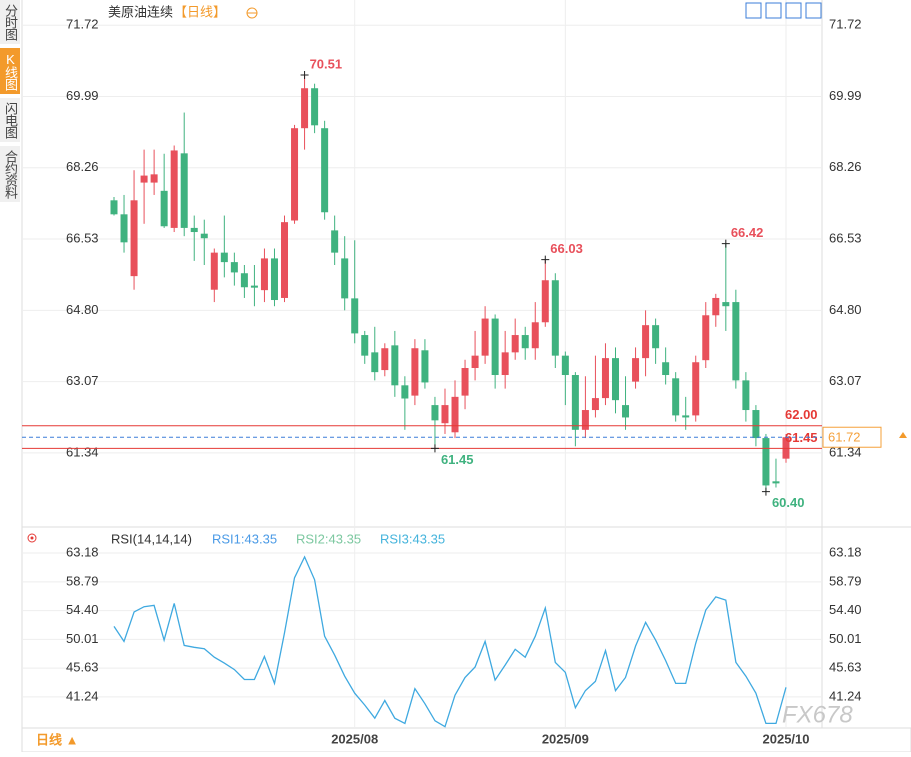  Describe the element at coordinates (82, 451) in the screenshot. I see `y-tick-label: 61.34` at that location.